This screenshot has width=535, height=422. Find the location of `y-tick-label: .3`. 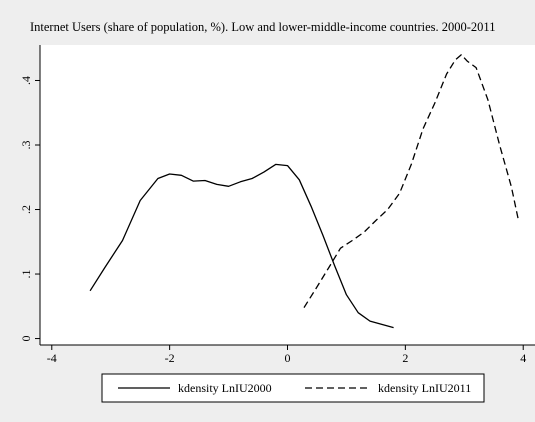

y-tick-label: .3 is located at coordinates (26, 145).